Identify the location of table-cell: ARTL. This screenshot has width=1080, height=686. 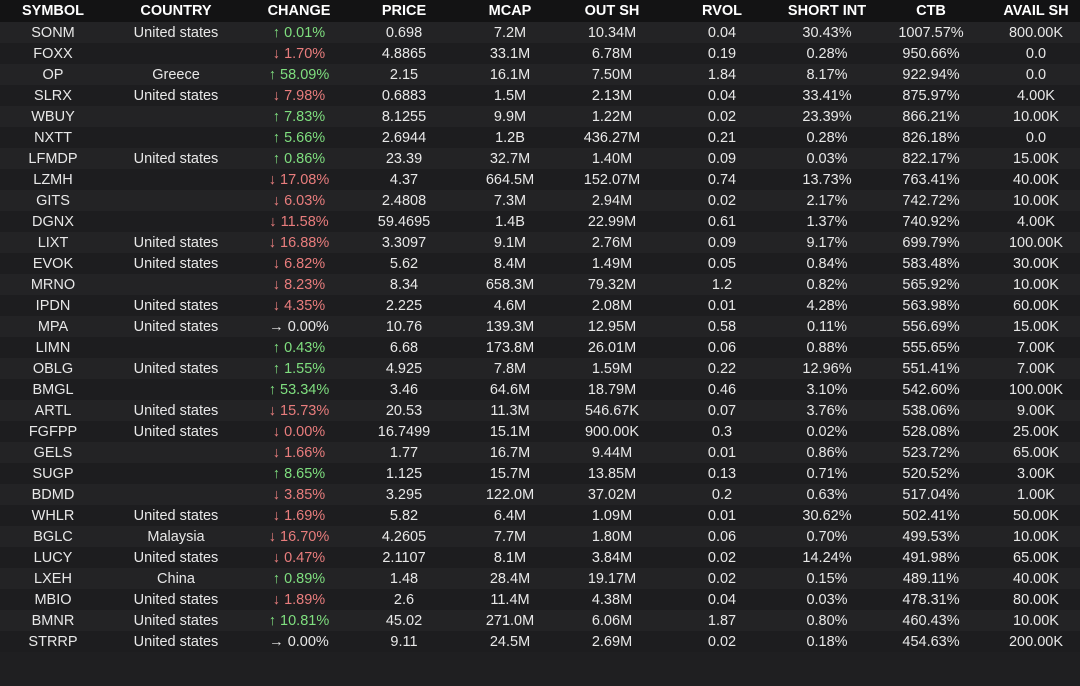
(53, 410).